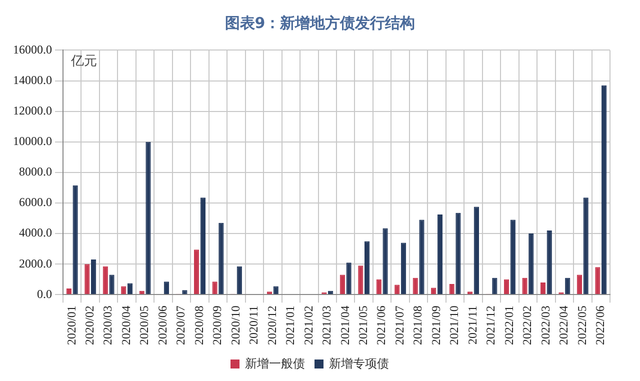 This screenshot has width=640, height=381. Describe the element at coordinates (581, 326) in the screenshot. I see `x-tick-label: 2022/05` at that location.